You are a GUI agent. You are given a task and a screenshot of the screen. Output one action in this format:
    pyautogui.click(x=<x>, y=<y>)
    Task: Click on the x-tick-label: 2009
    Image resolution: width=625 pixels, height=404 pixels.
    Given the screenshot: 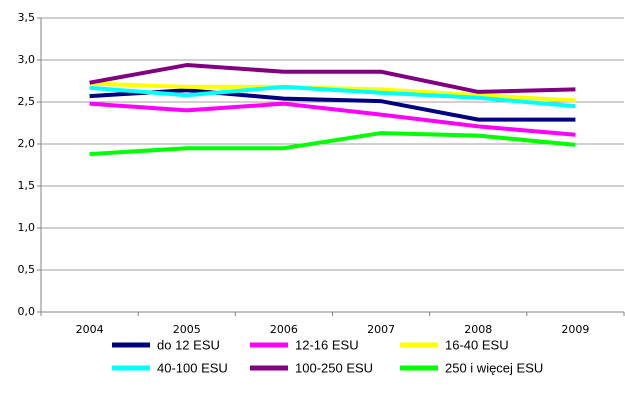 What is the action you would take?
    pyautogui.click(x=575, y=329)
    